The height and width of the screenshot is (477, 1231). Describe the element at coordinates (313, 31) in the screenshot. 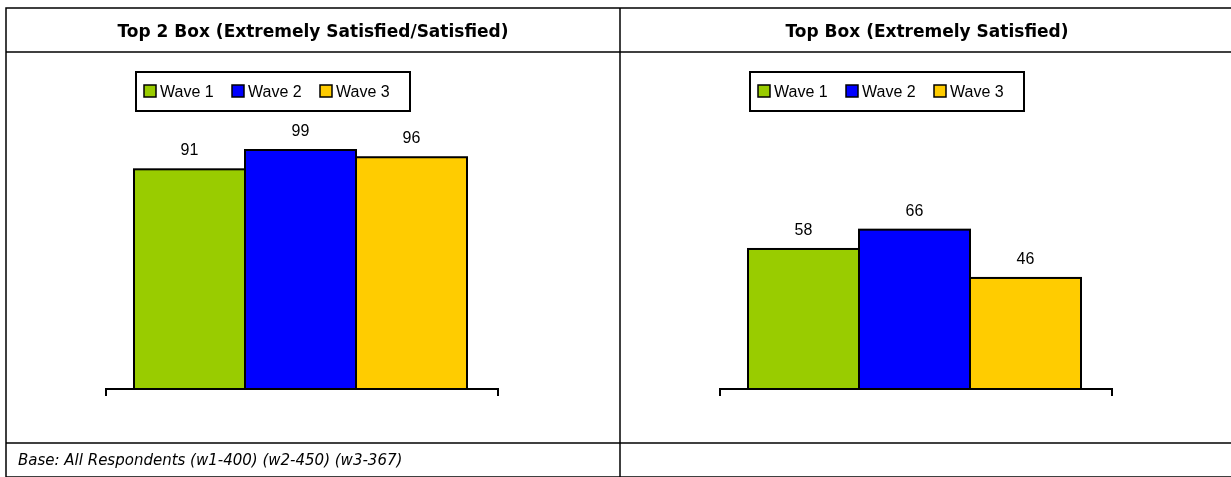

I see `chart-title: Top 2 Box (Extremely Satisfied/Satisfied)` at that location.